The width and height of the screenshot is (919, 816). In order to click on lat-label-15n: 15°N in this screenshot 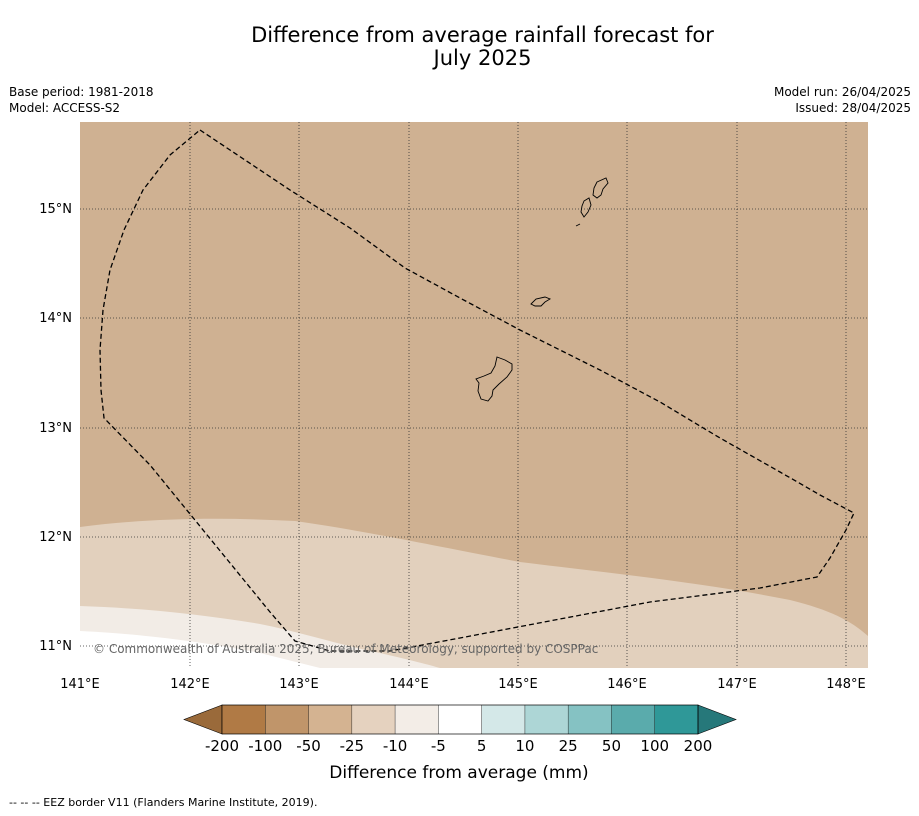, I will do `click(55, 209)`.